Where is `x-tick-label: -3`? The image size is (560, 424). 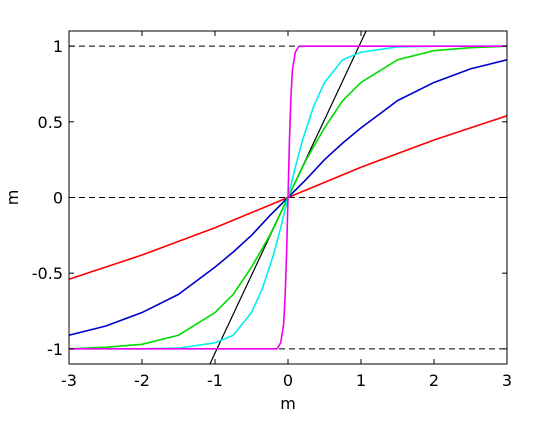 x-tick-label: -3 is located at coordinates (69, 380).